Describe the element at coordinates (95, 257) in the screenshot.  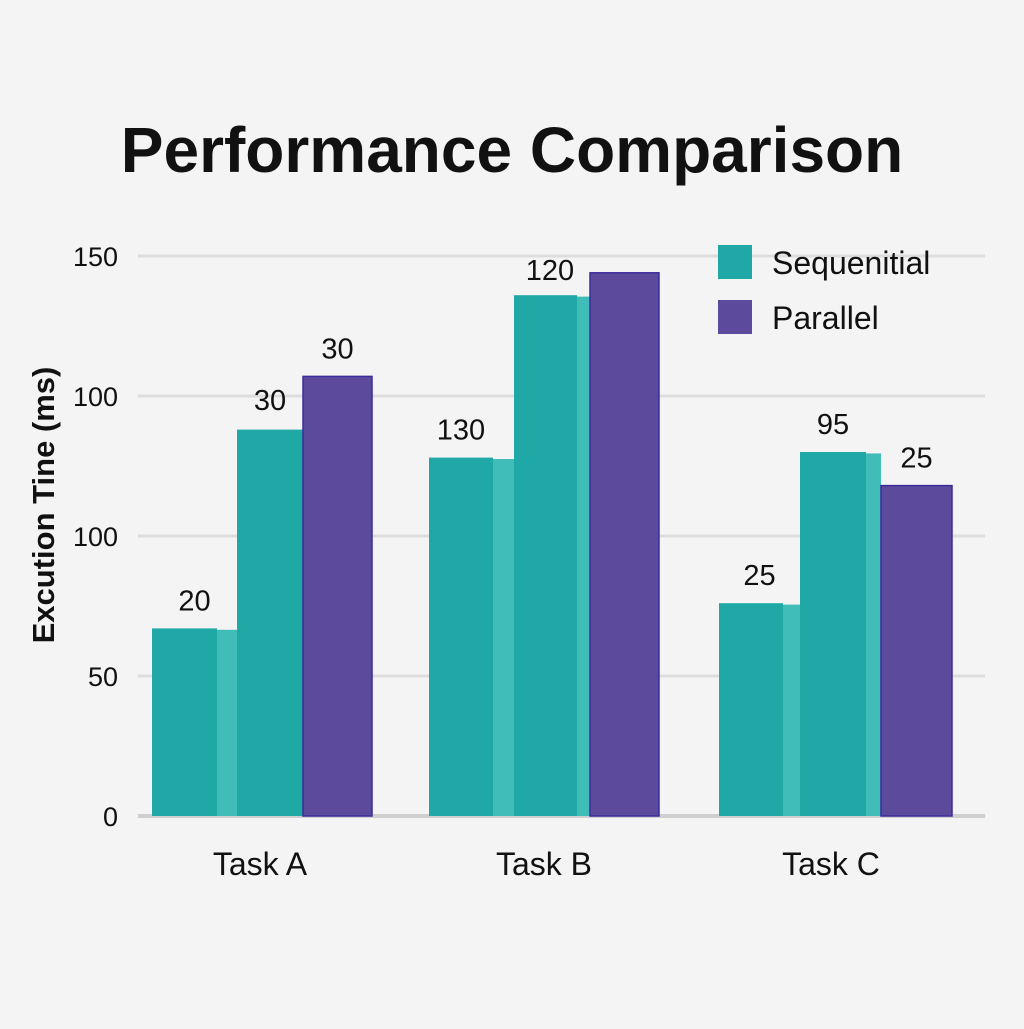
I see `y-tick-label: 150` at that location.